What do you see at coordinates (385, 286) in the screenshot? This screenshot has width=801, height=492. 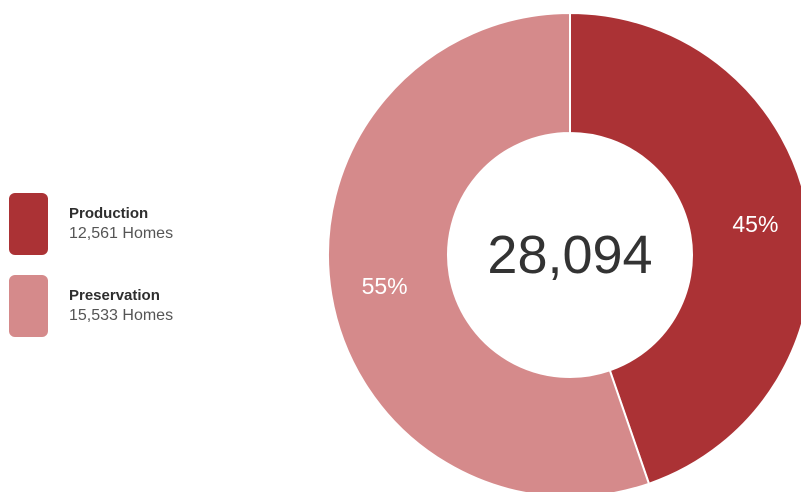 I see `slice-label-preservation: 55%` at bounding box center [385, 286].